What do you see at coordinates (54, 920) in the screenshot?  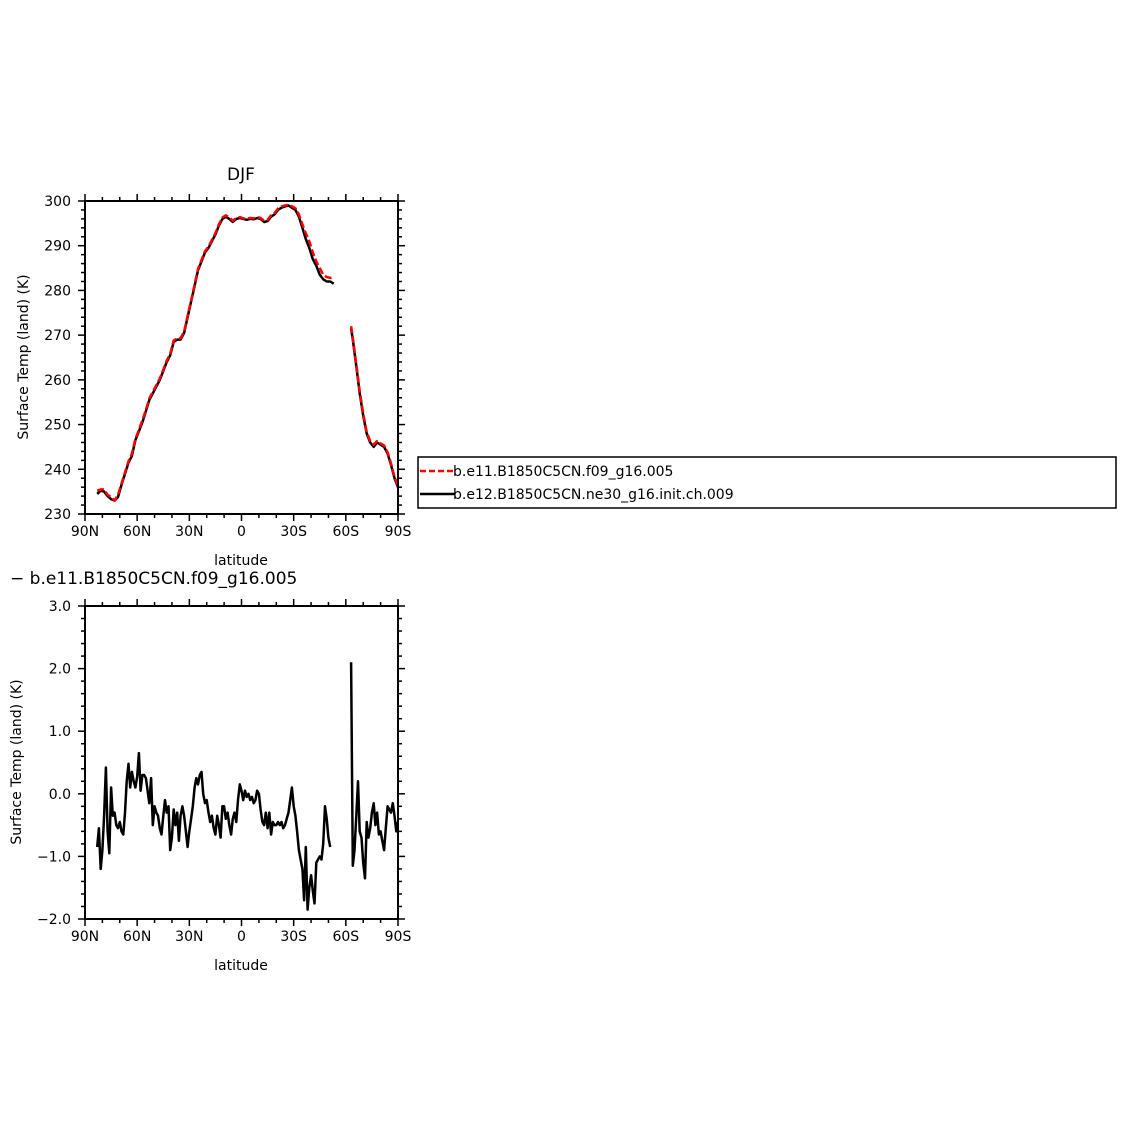 I see `bottom-y-tick-label-5: −2.0` at bounding box center [54, 920].